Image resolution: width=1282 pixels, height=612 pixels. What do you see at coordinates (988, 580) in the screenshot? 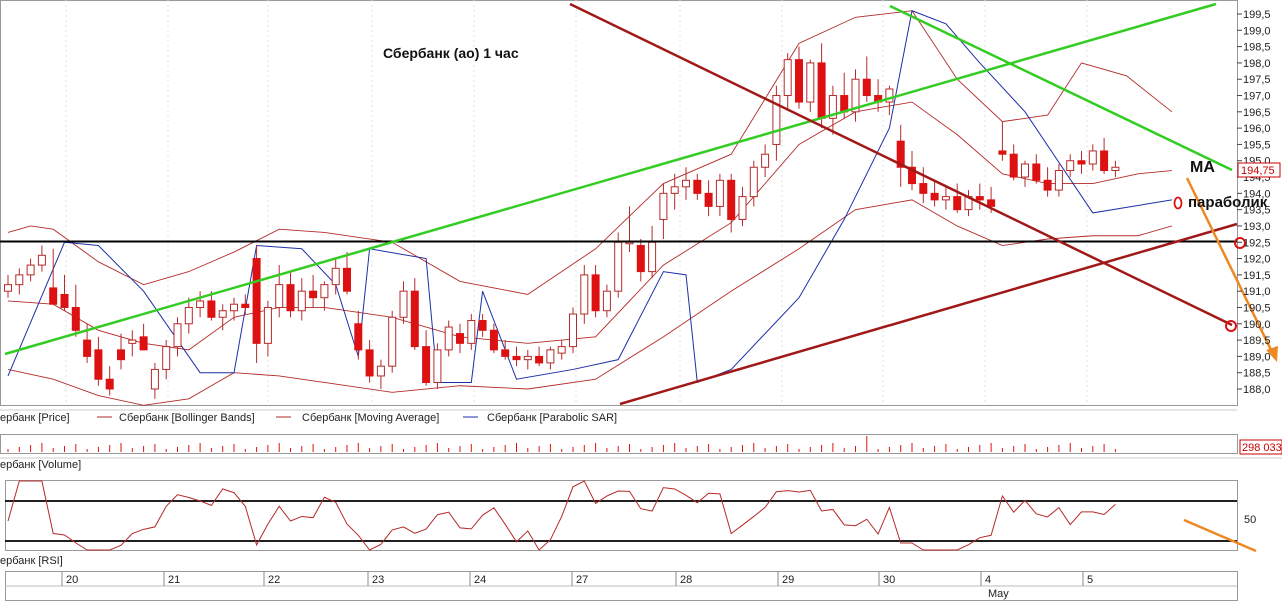
I see `date-label: 4` at bounding box center [988, 580].